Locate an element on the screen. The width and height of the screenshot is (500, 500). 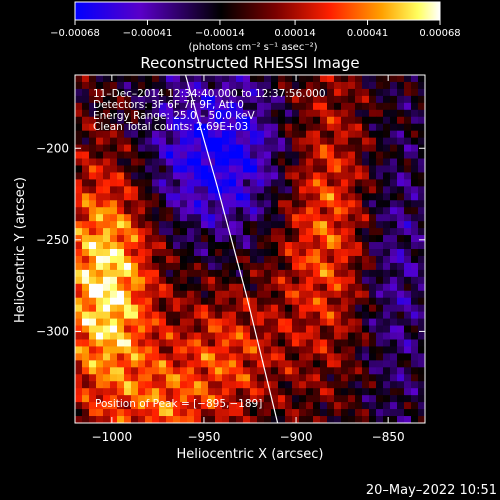
solar-limb-line is located at coordinates (231, 249).